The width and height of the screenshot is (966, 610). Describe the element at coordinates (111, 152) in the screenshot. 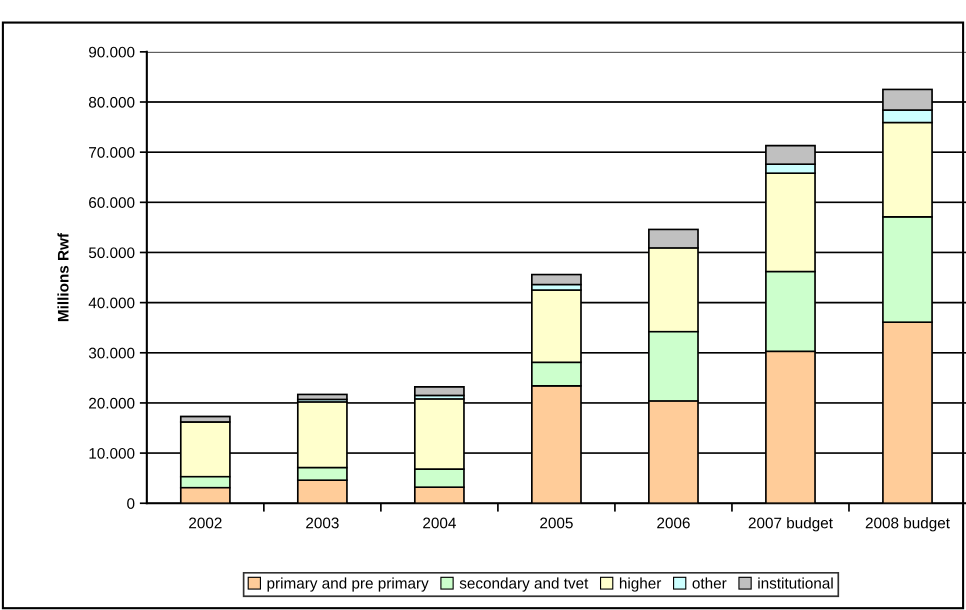

I see `y-tick-label: 70.000` at that location.